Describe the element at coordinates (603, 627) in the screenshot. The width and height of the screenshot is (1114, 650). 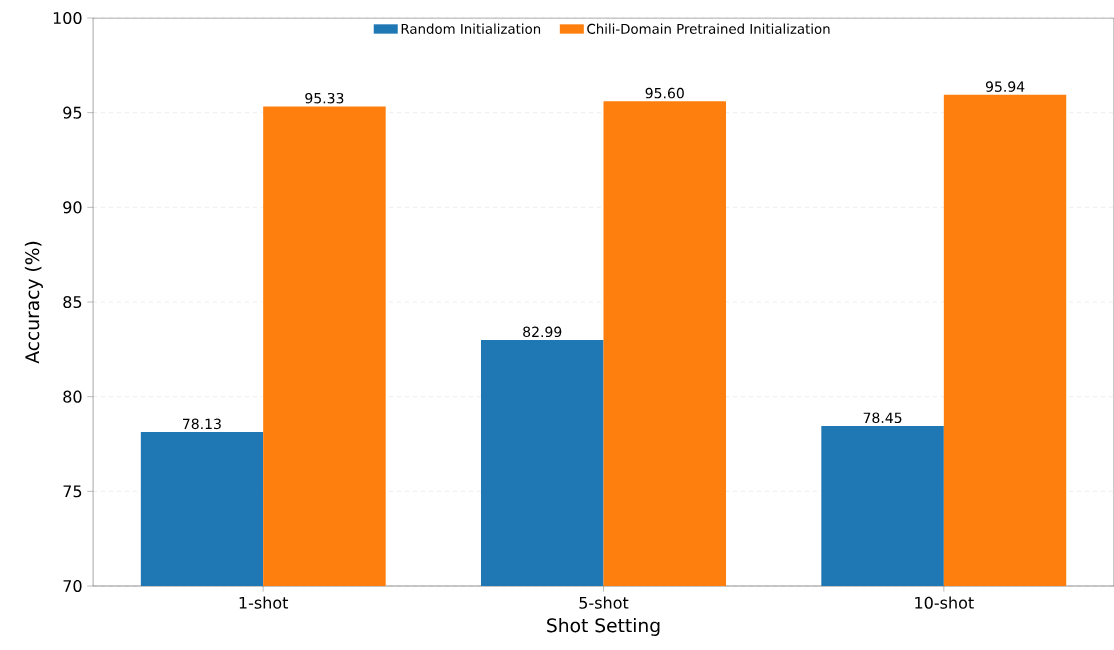
I see `x-axis-title: Shot Setting` at that location.